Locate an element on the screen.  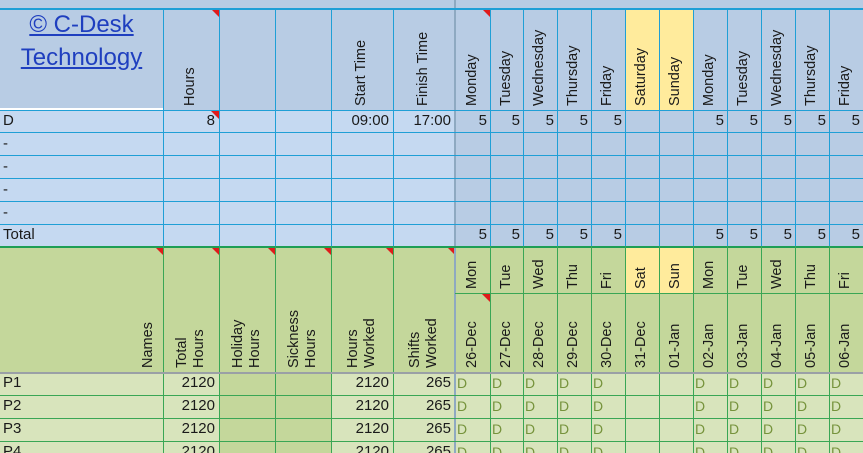
day-header-1: Tuesday is located at coordinates (506, 59).